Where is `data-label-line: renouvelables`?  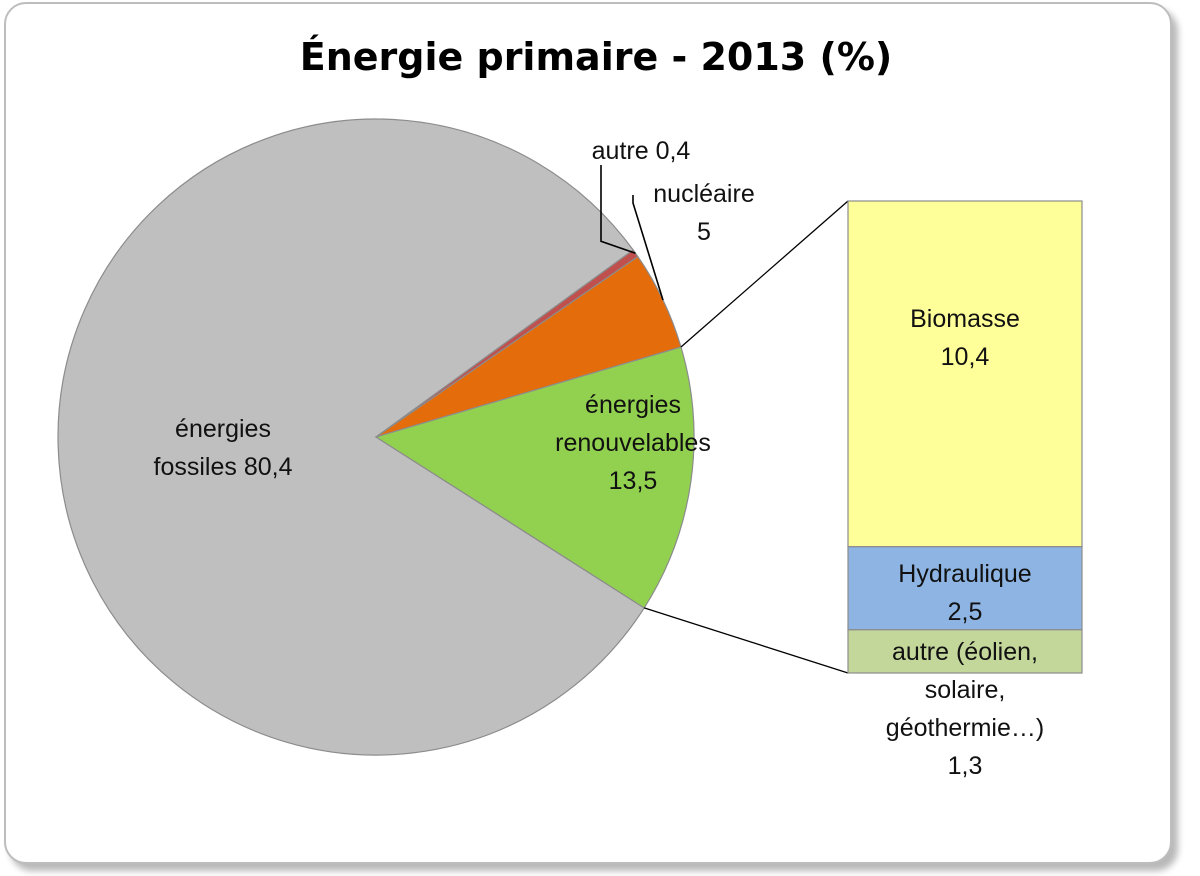
data-label-line: renouvelables is located at coordinates (633, 443).